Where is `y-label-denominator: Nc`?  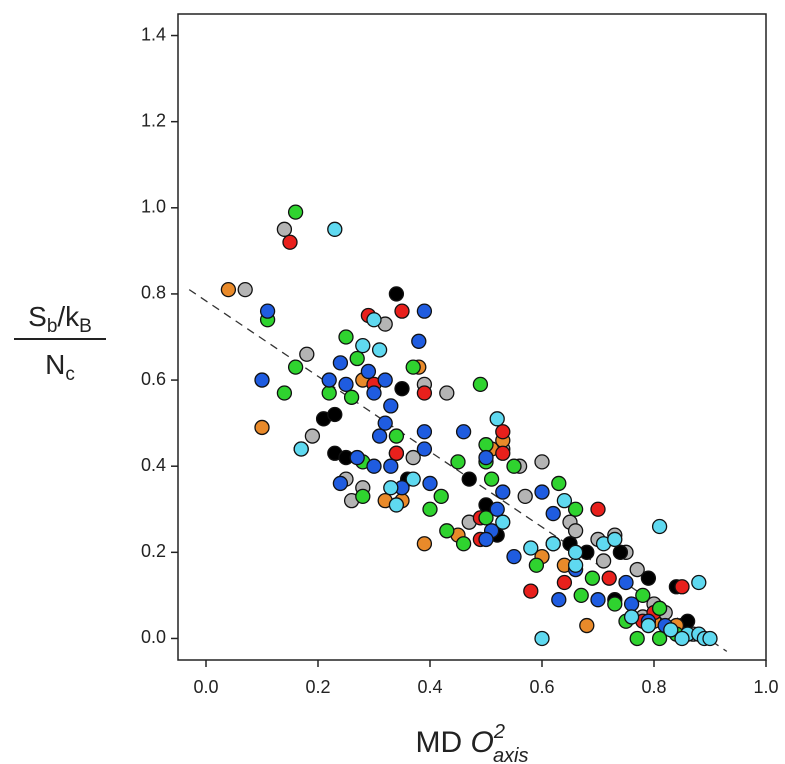
y-label-denominator: Nc is located at coordinates (60, 367).